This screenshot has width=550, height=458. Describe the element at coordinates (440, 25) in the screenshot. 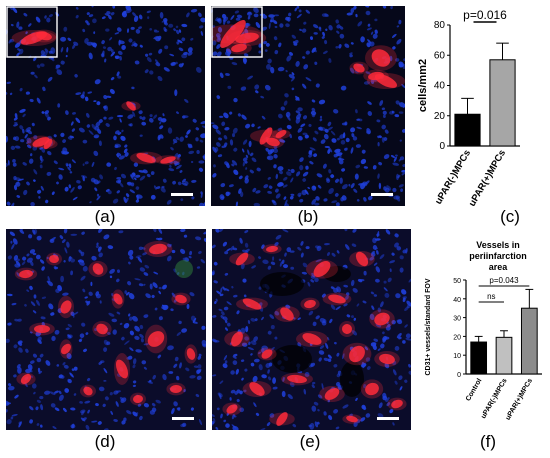

I see `y-tick-label: 80` at that location.